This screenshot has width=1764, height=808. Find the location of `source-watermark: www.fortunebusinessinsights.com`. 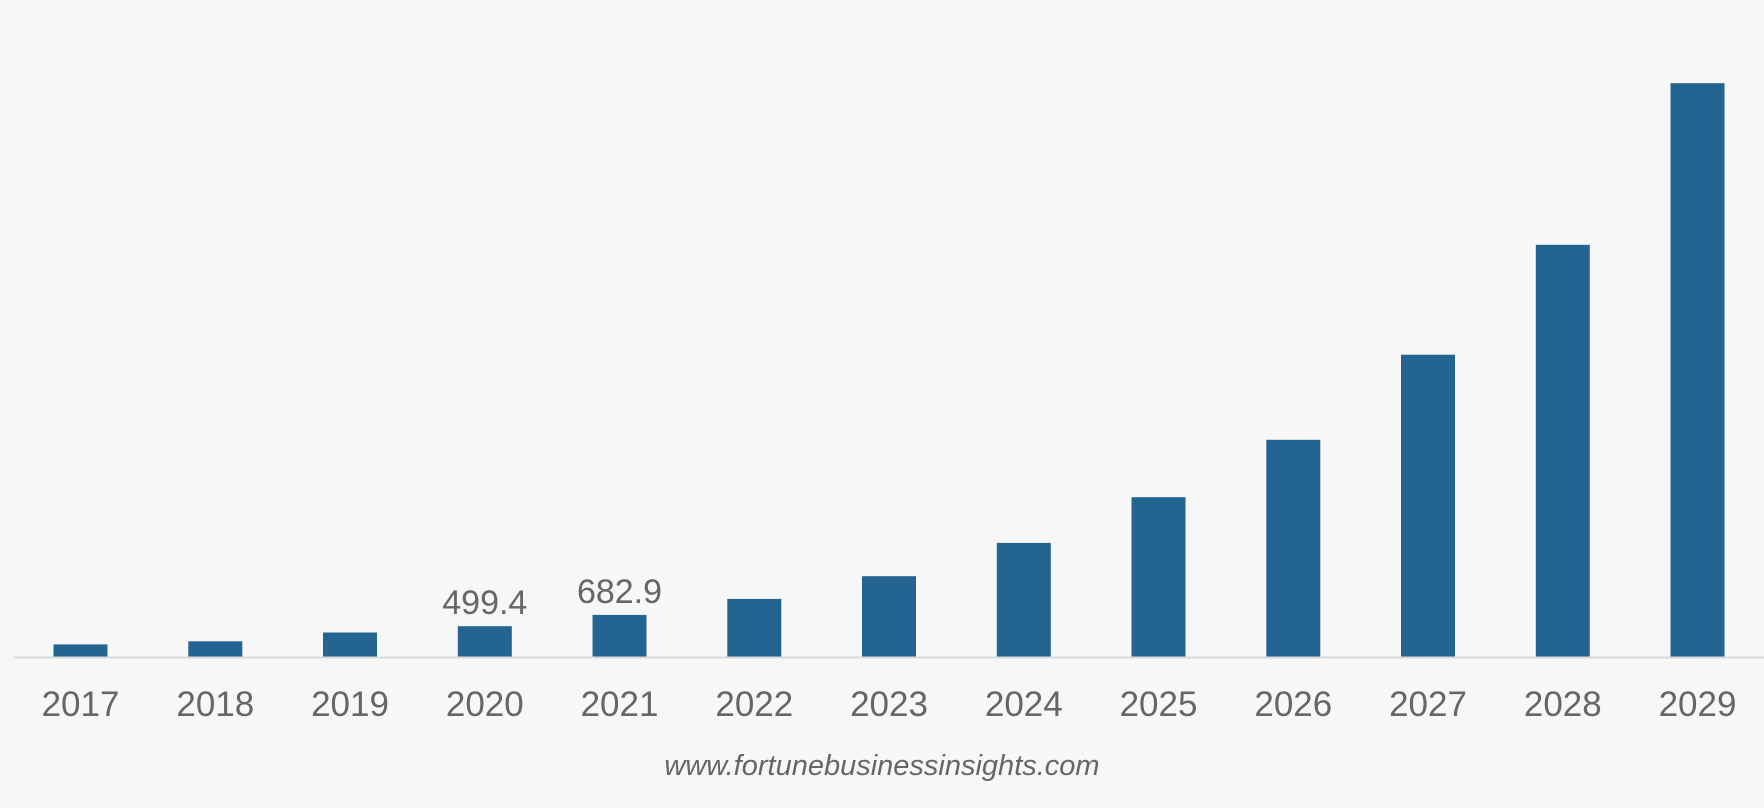

source-watermark: www.fortunebusinessinsights.com is located at coordinates (882, 766).